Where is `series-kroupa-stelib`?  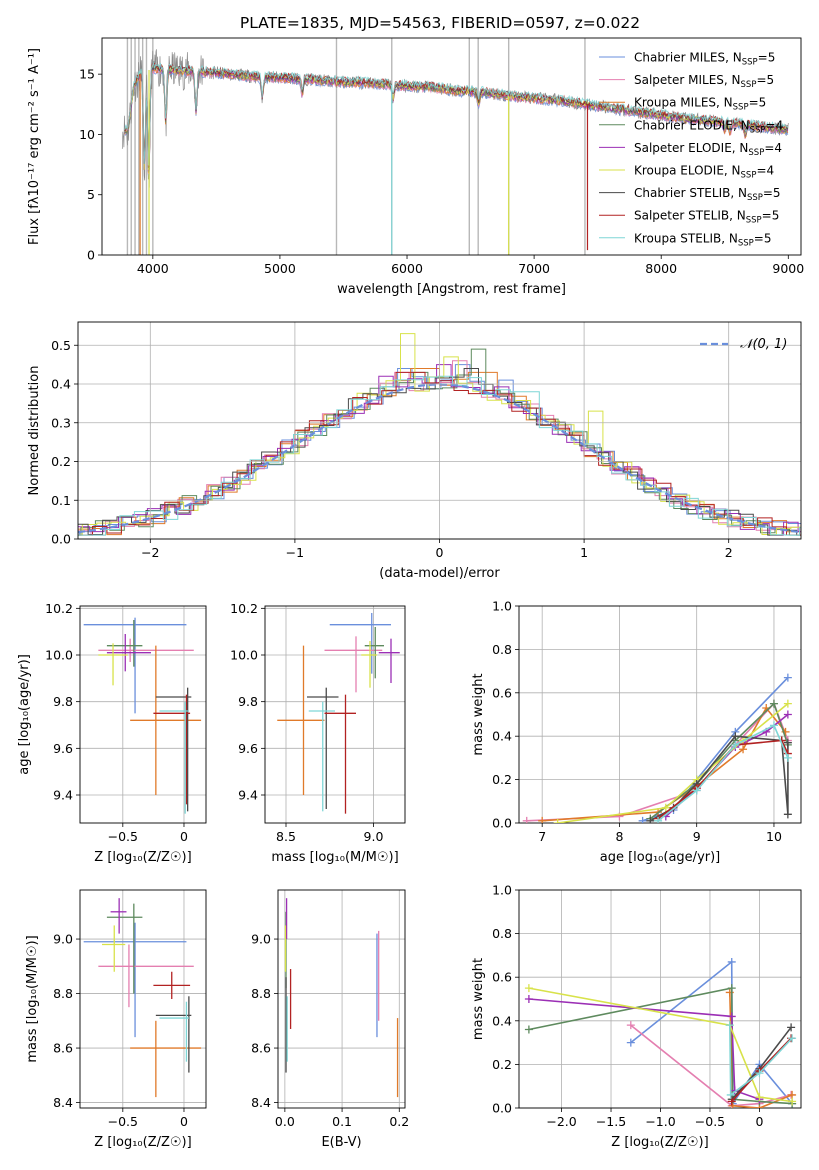 series-kroupa-stelib is located at coordinates (761, 1060).